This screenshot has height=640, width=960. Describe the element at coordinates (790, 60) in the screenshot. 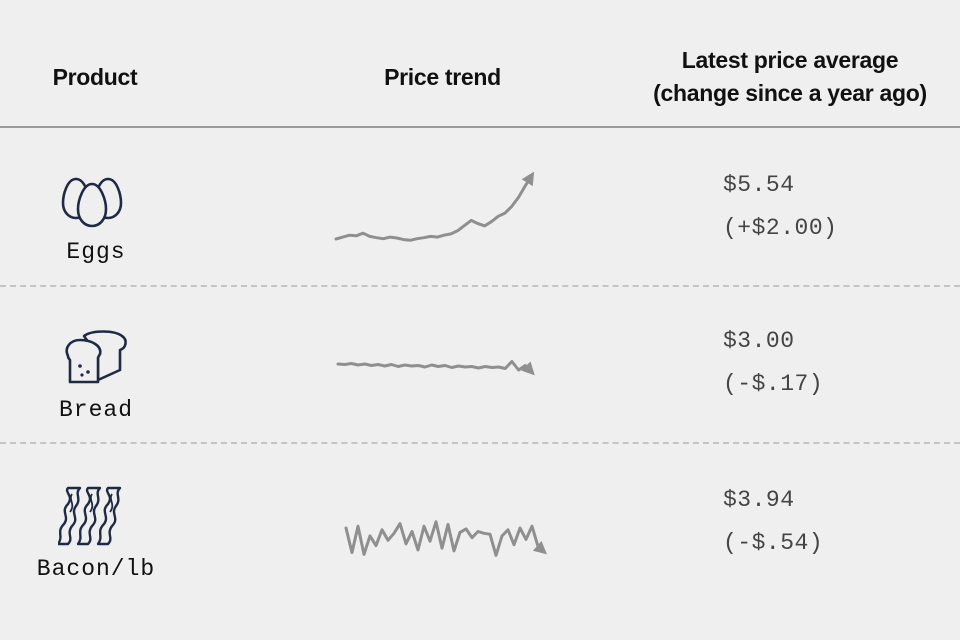

I see `latest-price-header-line1: Latest price average` at that location.